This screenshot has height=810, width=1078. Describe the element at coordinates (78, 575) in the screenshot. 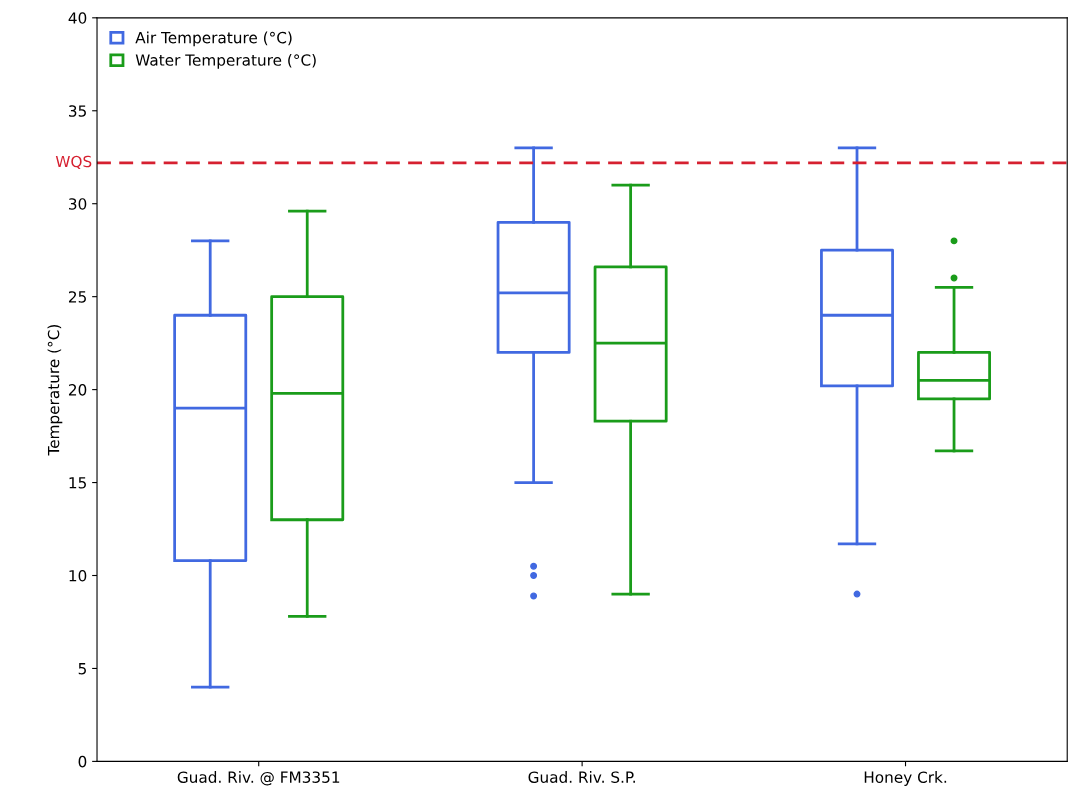

I see `y-tick-label: 10` at that location.